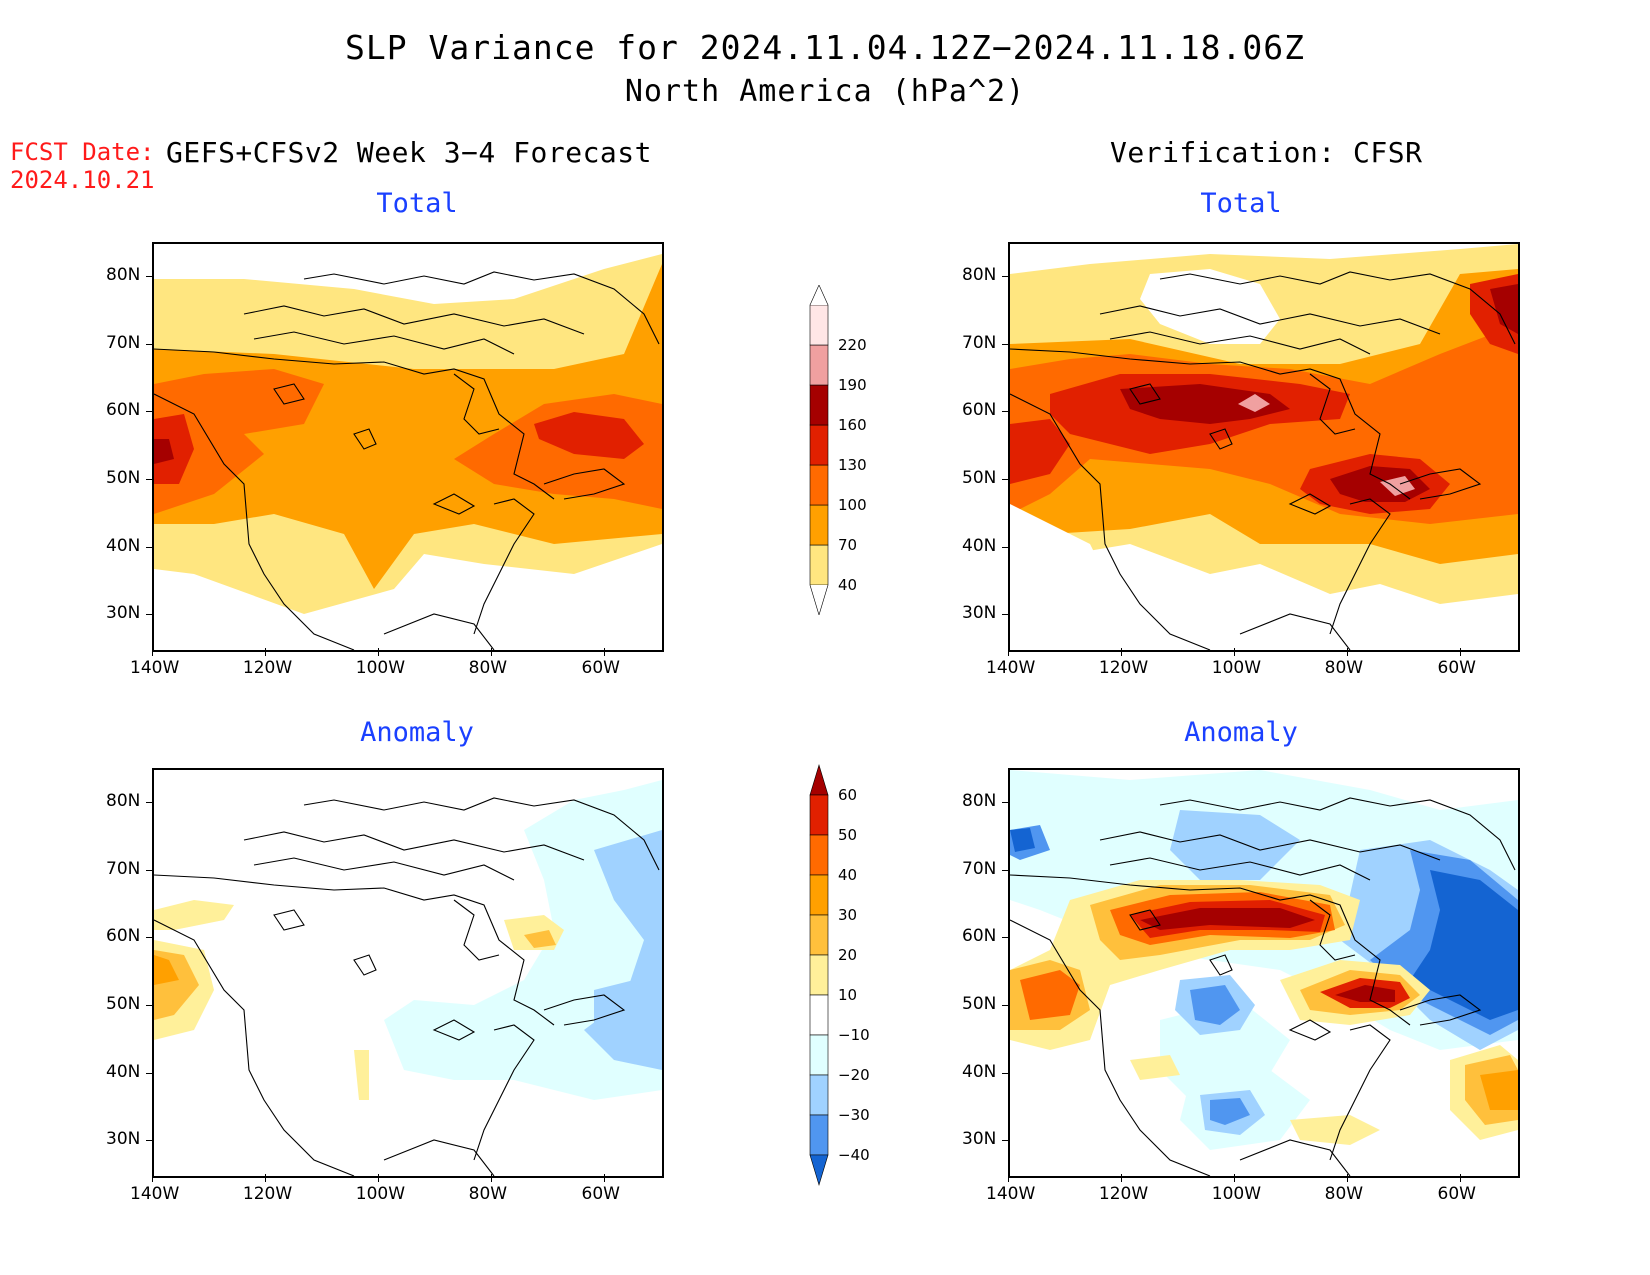  I want to click on colorbar-anomaly-label: −10, so click(854, 1035).